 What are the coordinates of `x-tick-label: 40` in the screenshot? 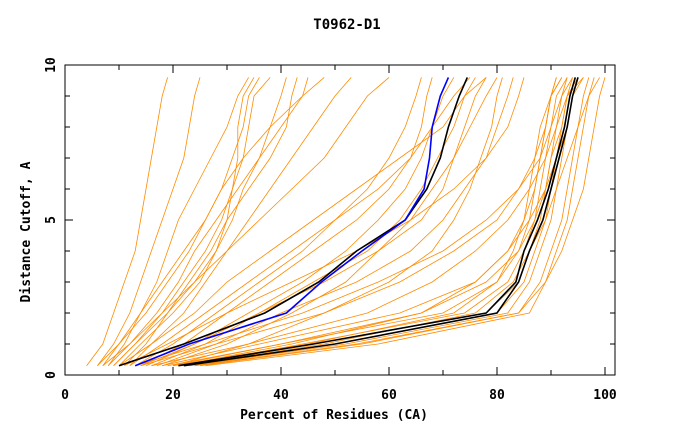 It's located at (281, 395).